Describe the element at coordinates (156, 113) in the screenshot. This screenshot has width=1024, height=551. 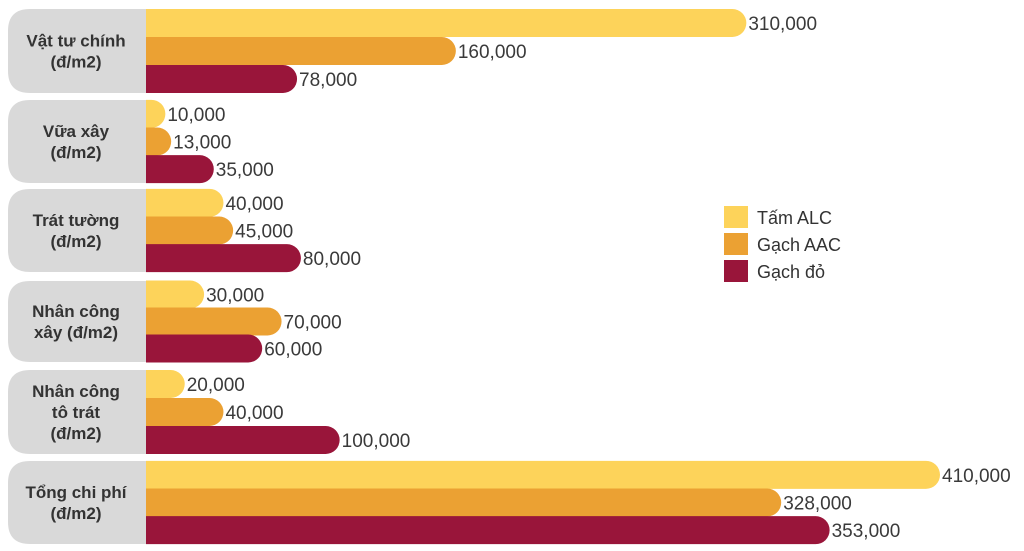
I see `bar-tam-alc-vua-xay-d-m2` at that location.